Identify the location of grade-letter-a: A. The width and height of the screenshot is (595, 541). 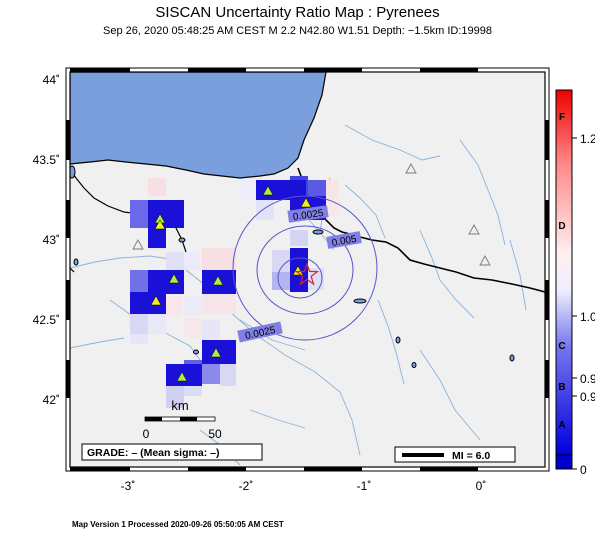
(561, 425).